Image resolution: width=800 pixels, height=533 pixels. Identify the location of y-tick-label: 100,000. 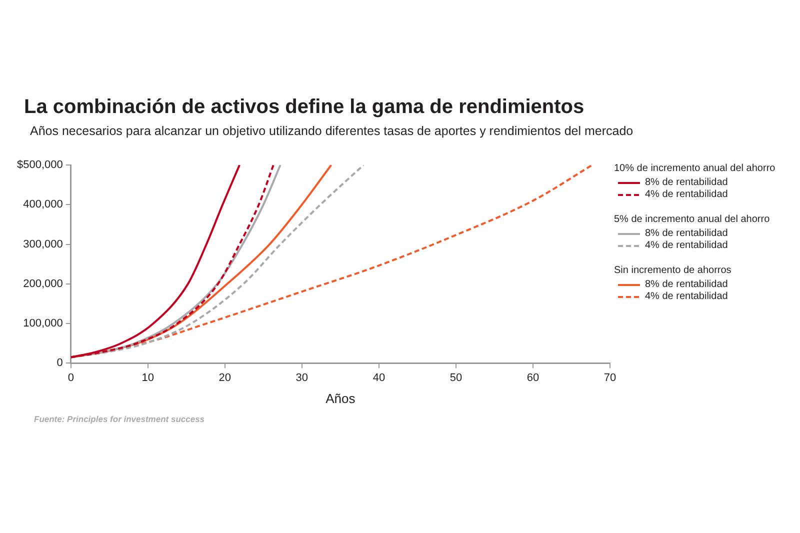
(43, 324).